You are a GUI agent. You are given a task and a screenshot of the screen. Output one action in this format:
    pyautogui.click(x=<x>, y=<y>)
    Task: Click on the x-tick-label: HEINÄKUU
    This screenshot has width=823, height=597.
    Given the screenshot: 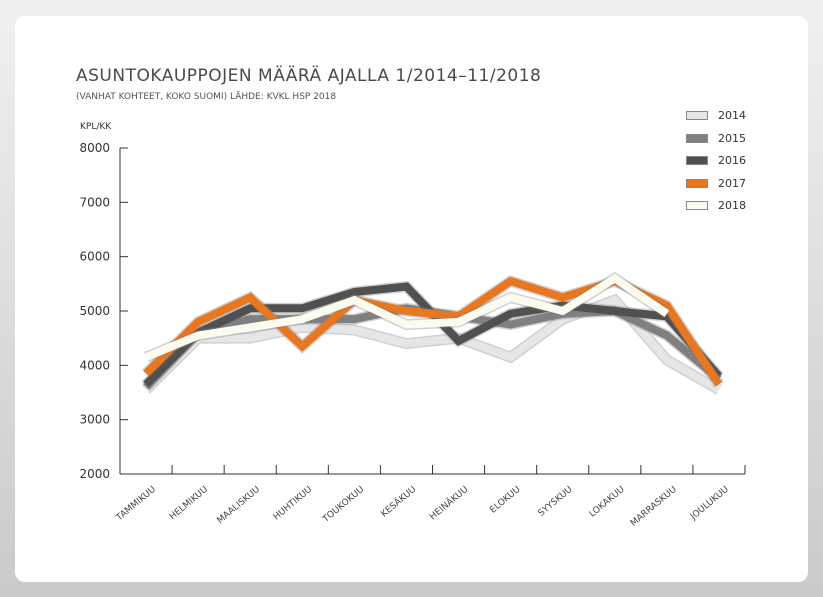 What is the action you would take?
    pyautogui.click(x=449, y=503)
    